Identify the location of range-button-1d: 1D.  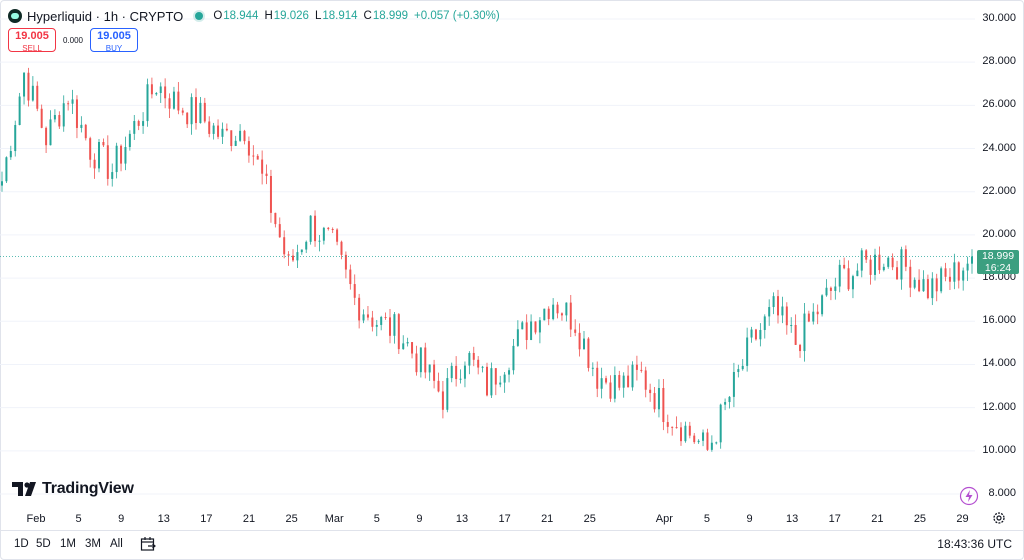
(21, 544).